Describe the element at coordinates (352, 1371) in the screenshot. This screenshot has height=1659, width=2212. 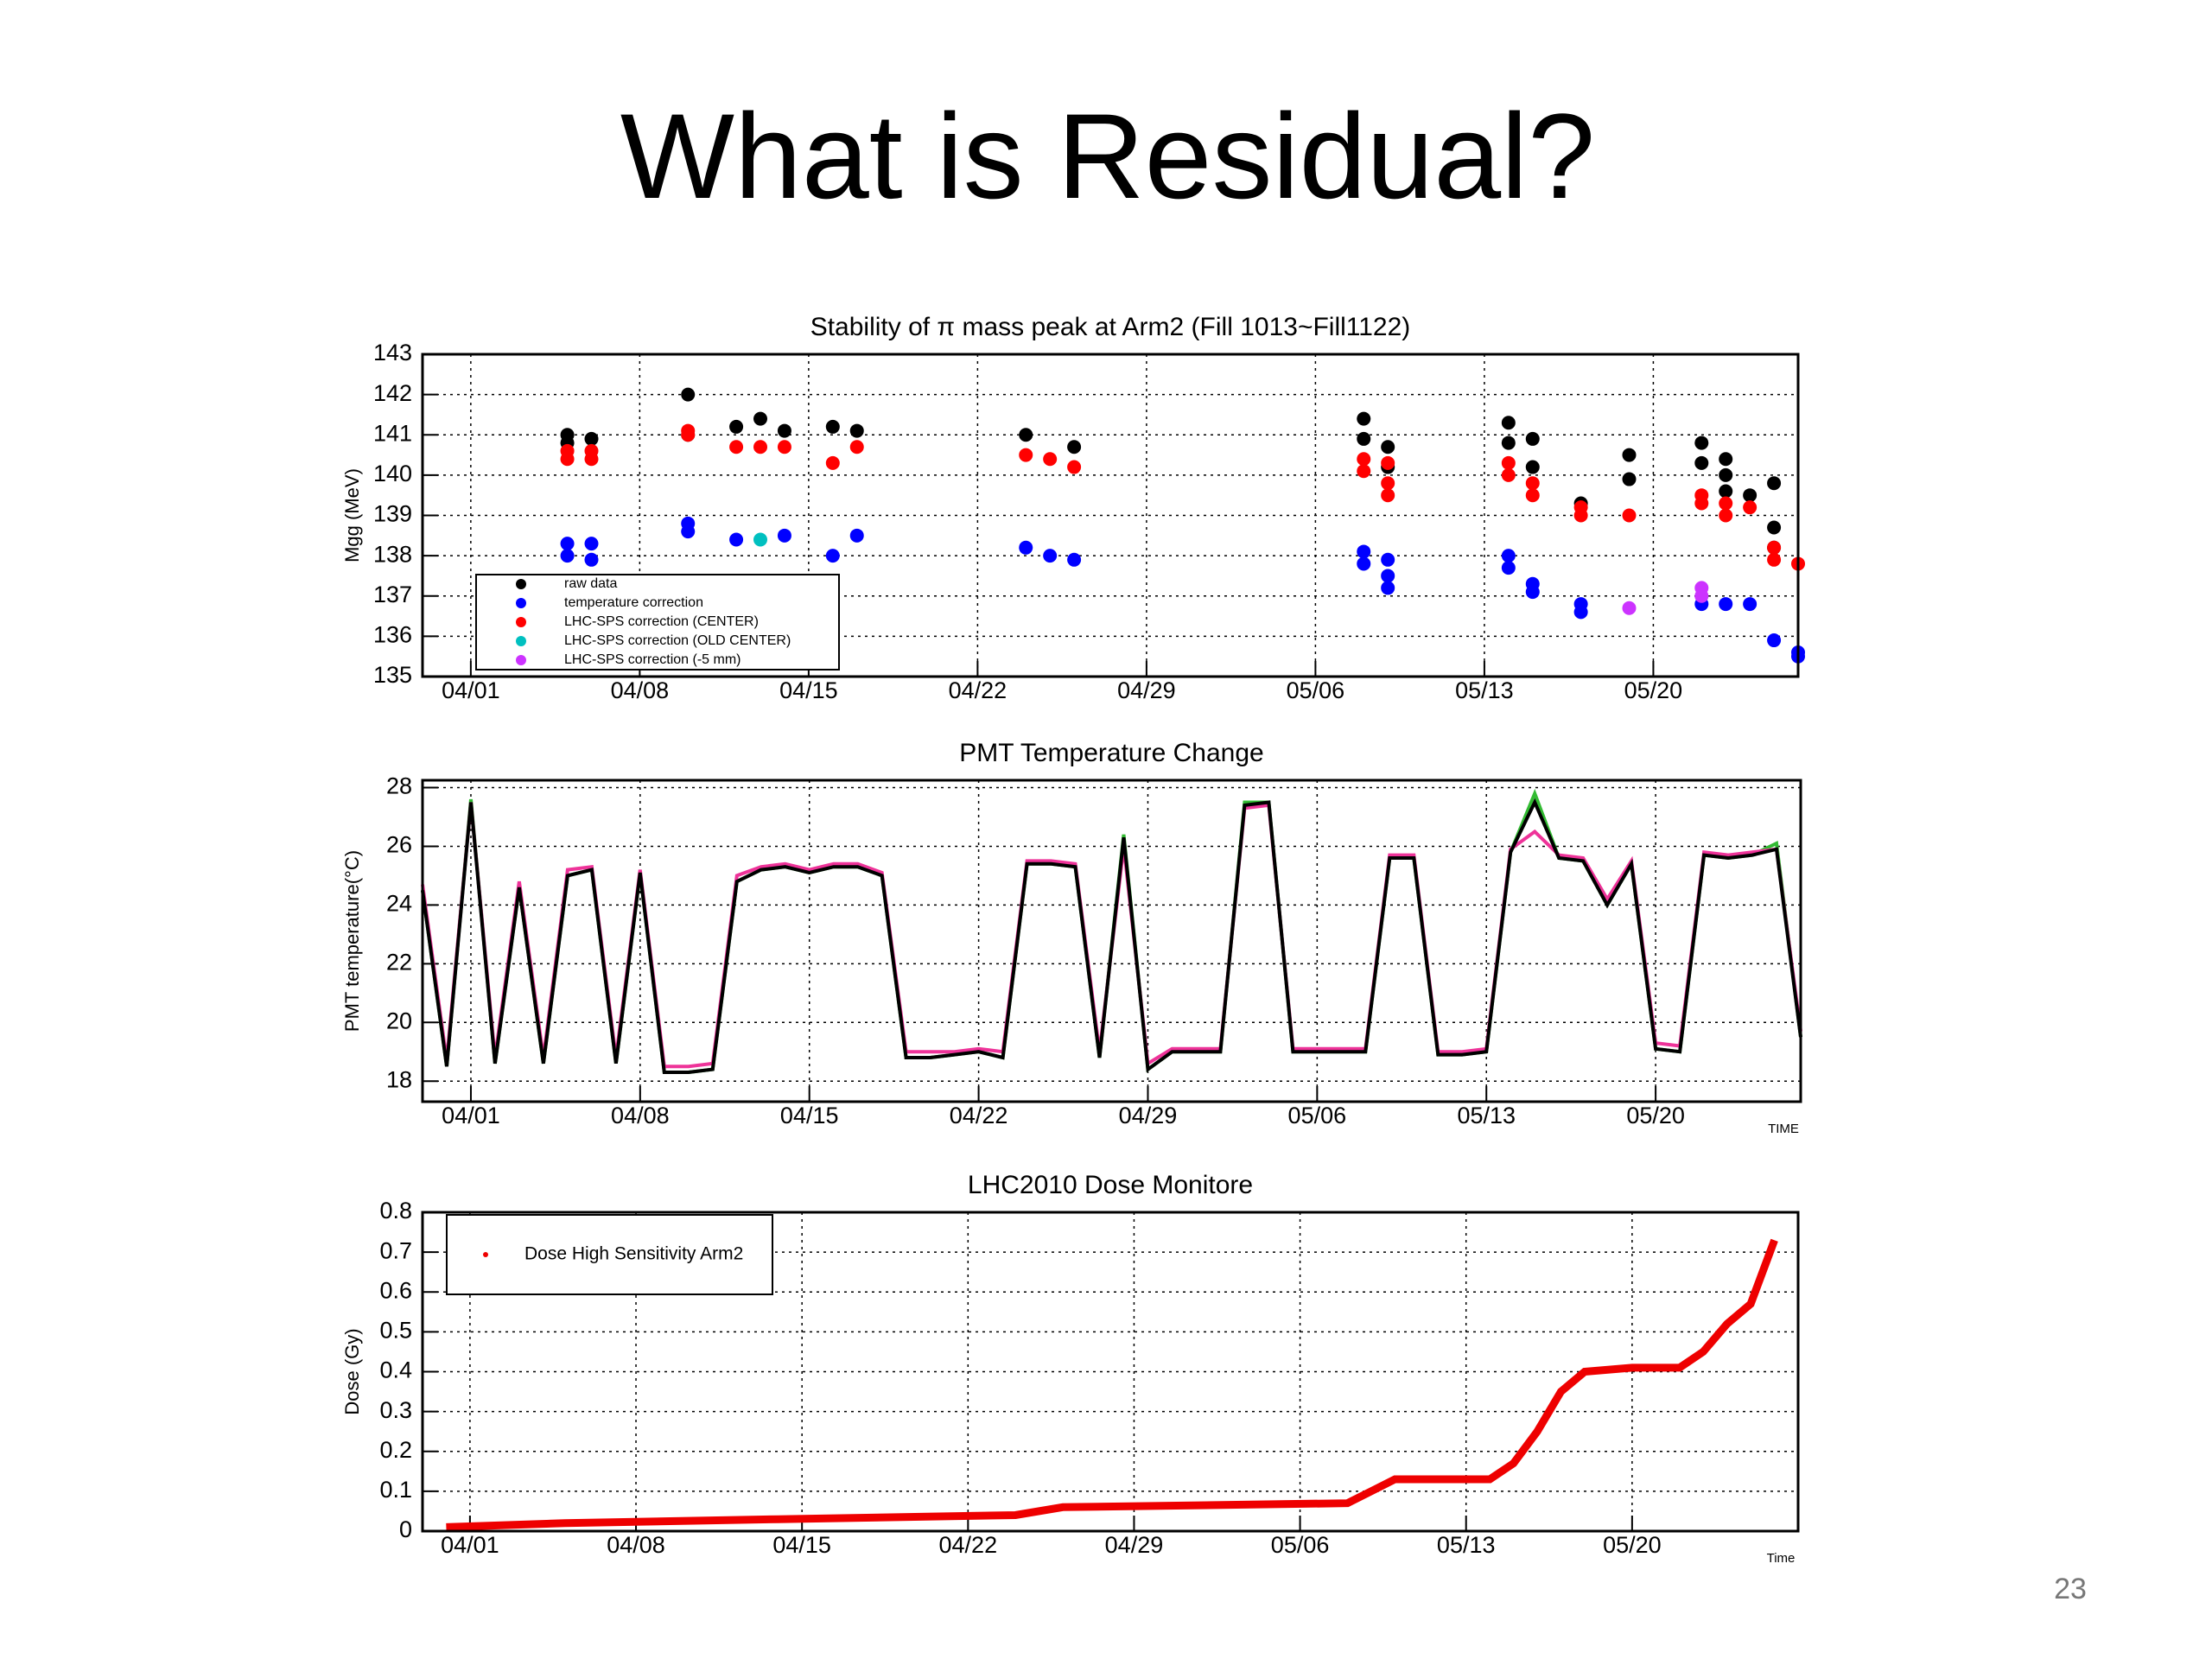
I see `y-axis-label: Dose (Gy)` at that location.